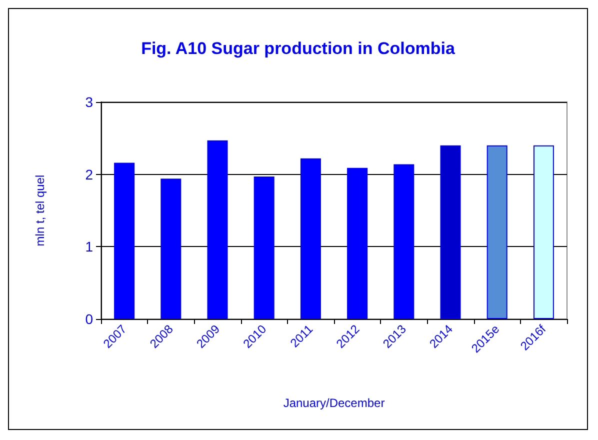 The image size is (598, 440). What do you see at coordinates (334, 403) in the screenshot?
I see `x-axis-title: January/December` at bounding box center [334, 403].